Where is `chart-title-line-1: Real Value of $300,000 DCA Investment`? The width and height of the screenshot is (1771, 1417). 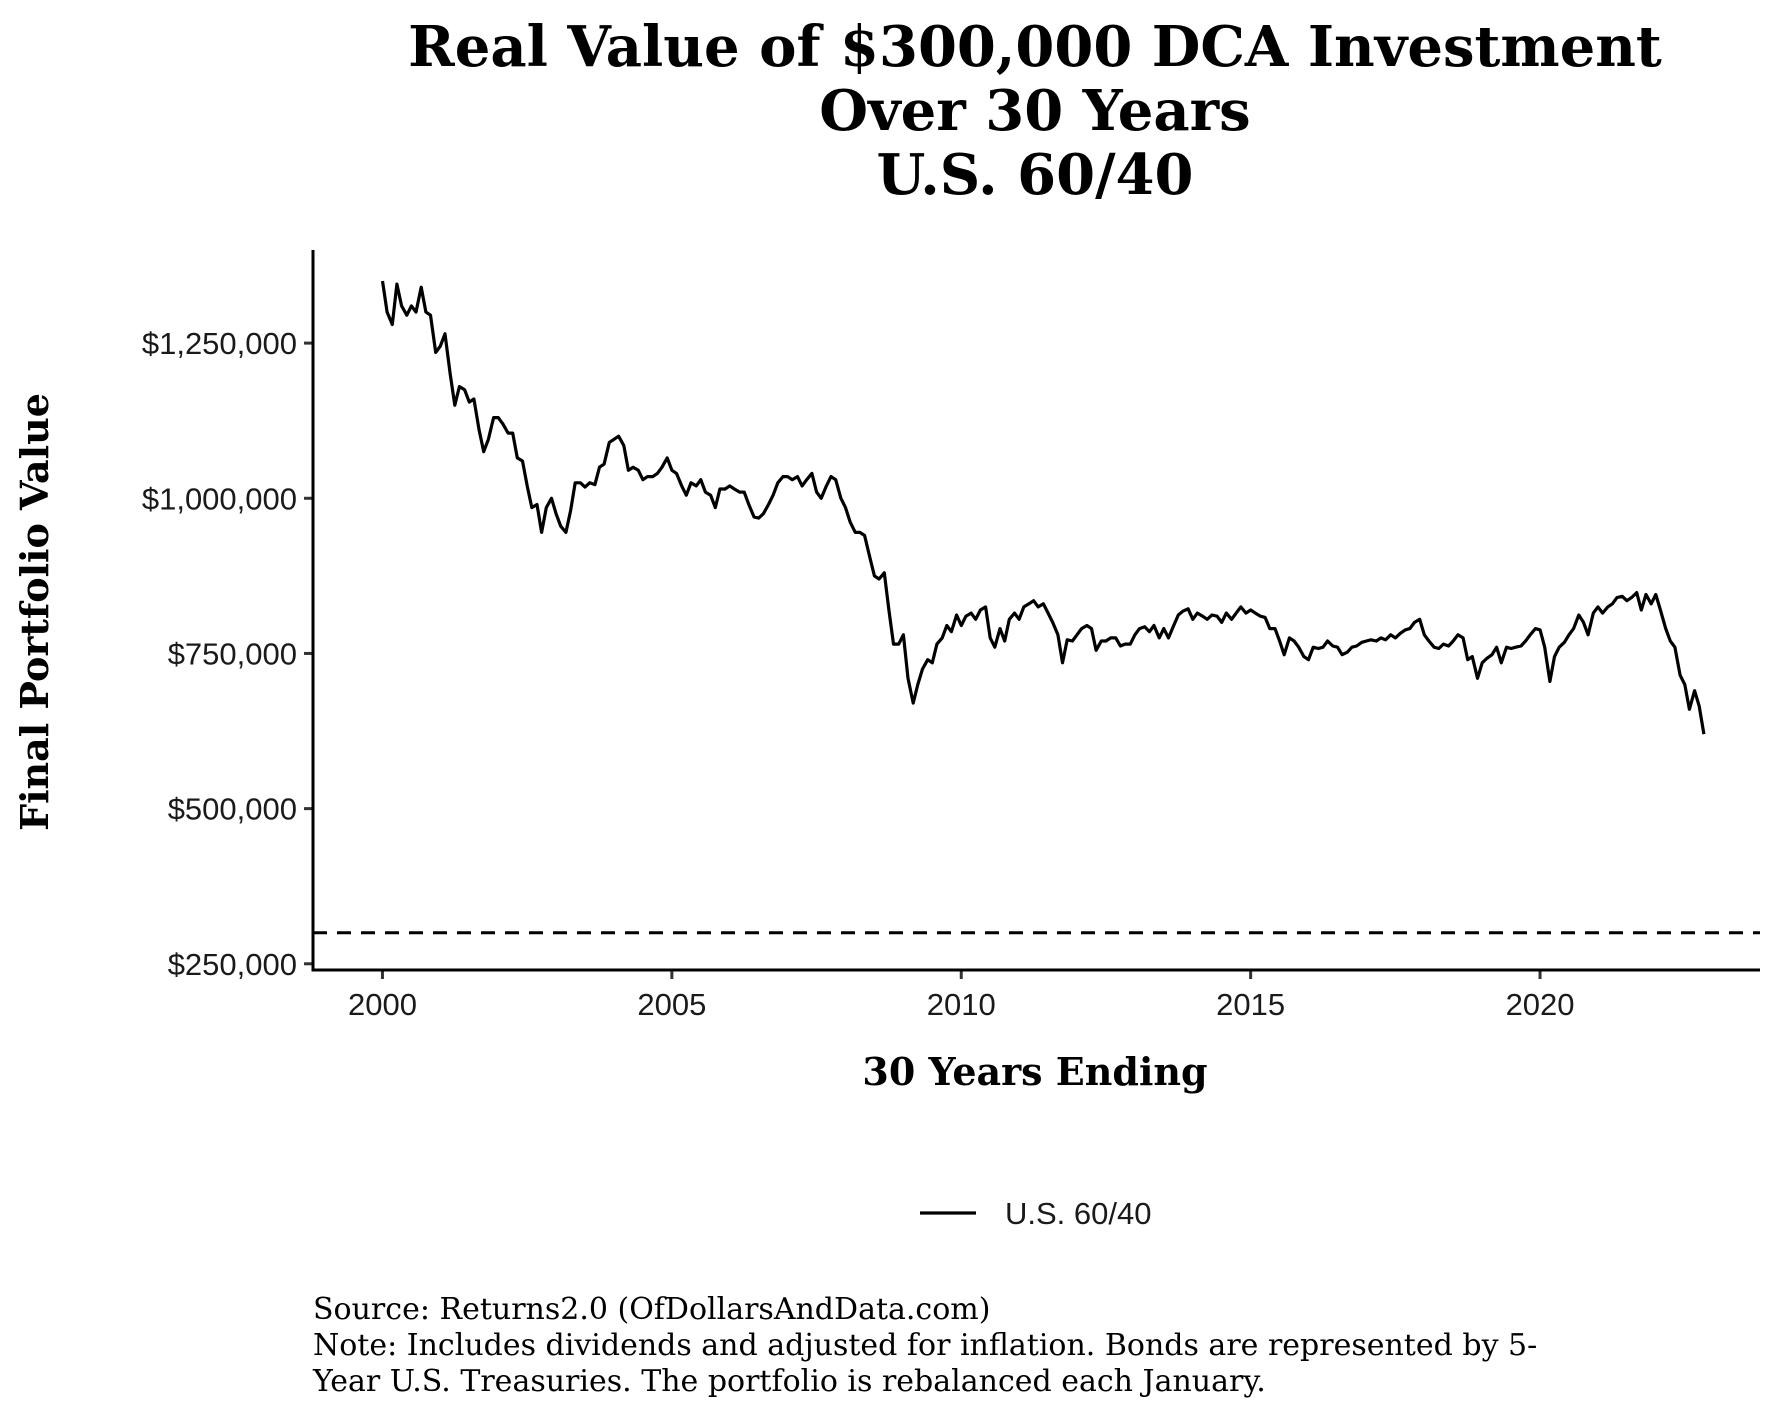 chart-title-line-1: Real Value of $300,000 DCA Investment is located at coordinates (1035, 47).